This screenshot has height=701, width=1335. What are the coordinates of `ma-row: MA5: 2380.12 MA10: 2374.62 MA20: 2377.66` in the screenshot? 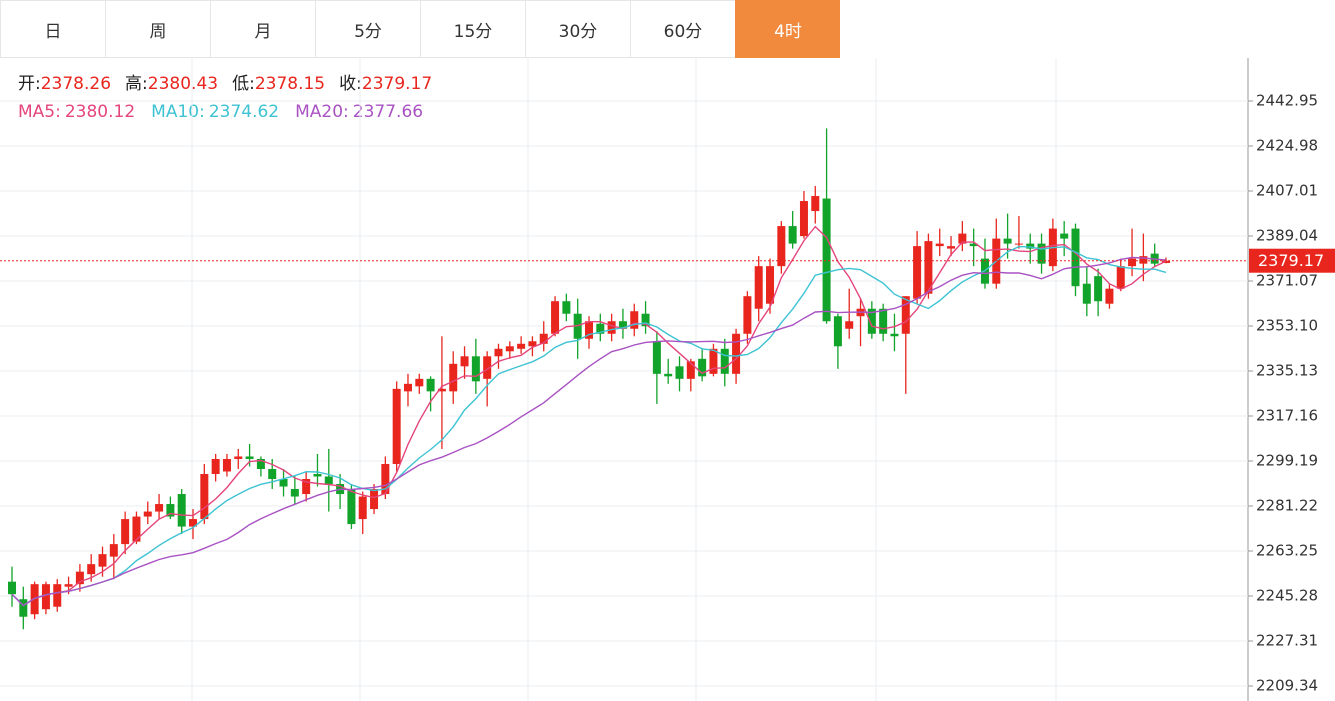 It's located at (232, 112).